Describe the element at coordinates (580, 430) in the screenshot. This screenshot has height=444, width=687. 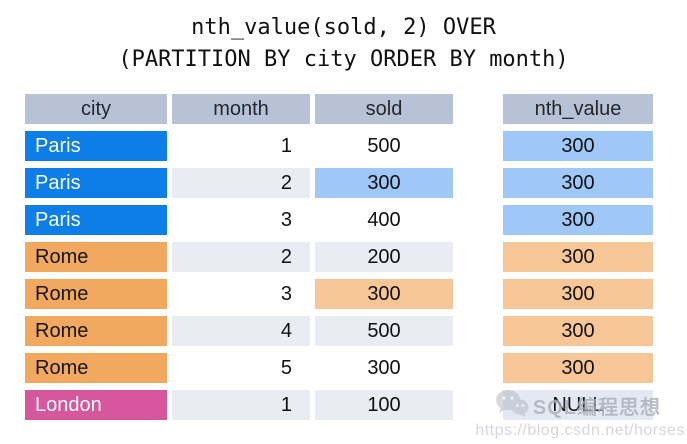
I see `watermark-url-text: https://blog.csdn.net/horses` at that location.